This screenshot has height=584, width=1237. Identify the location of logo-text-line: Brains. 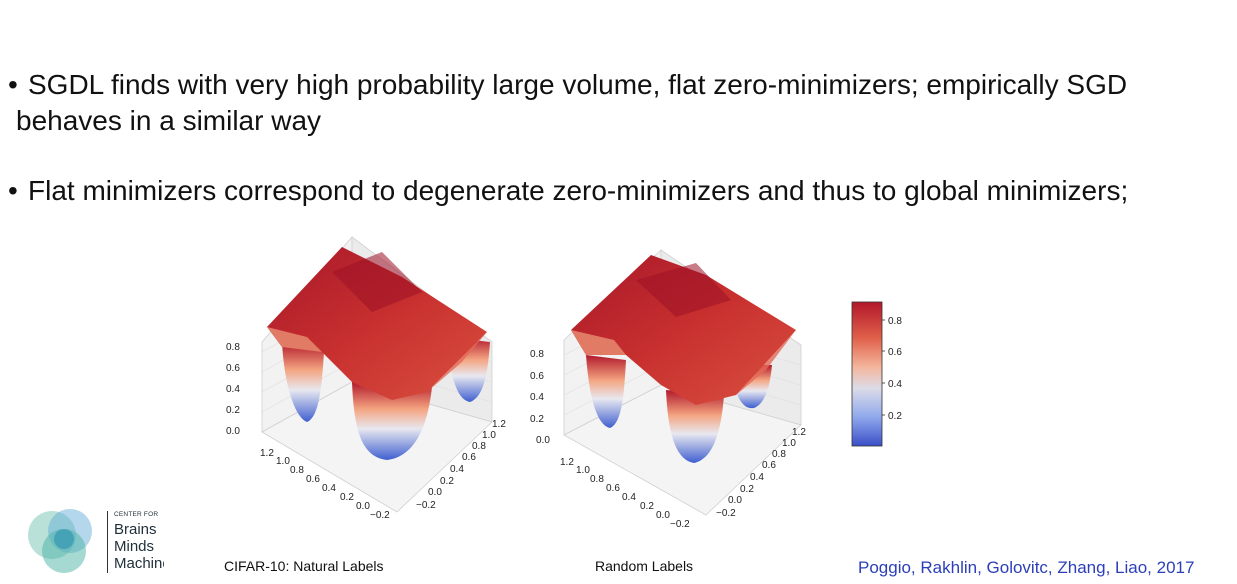
(135, 529).